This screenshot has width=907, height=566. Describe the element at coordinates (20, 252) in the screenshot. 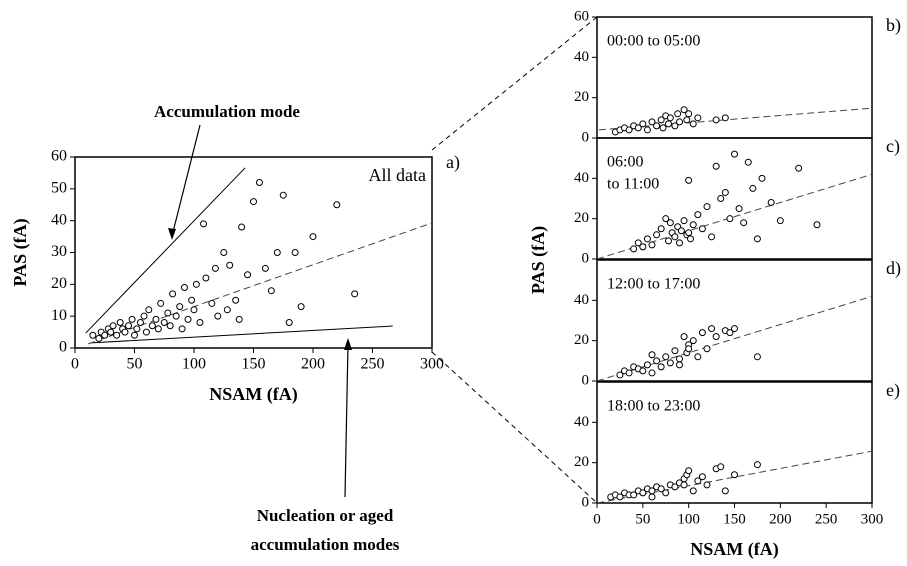

I see `y-axis-label: PAS (fA)` at that location.